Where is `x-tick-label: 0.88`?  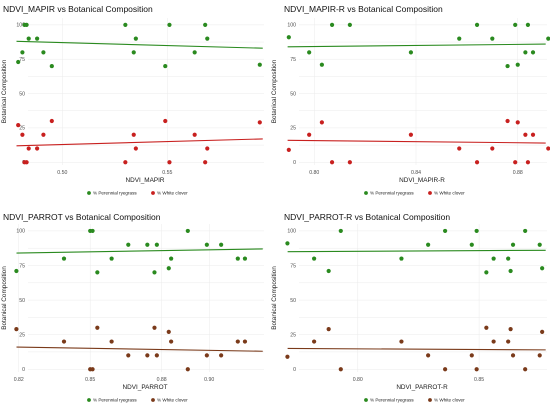
x-tick-label: 0.88 is located at coordinates (518, 173).